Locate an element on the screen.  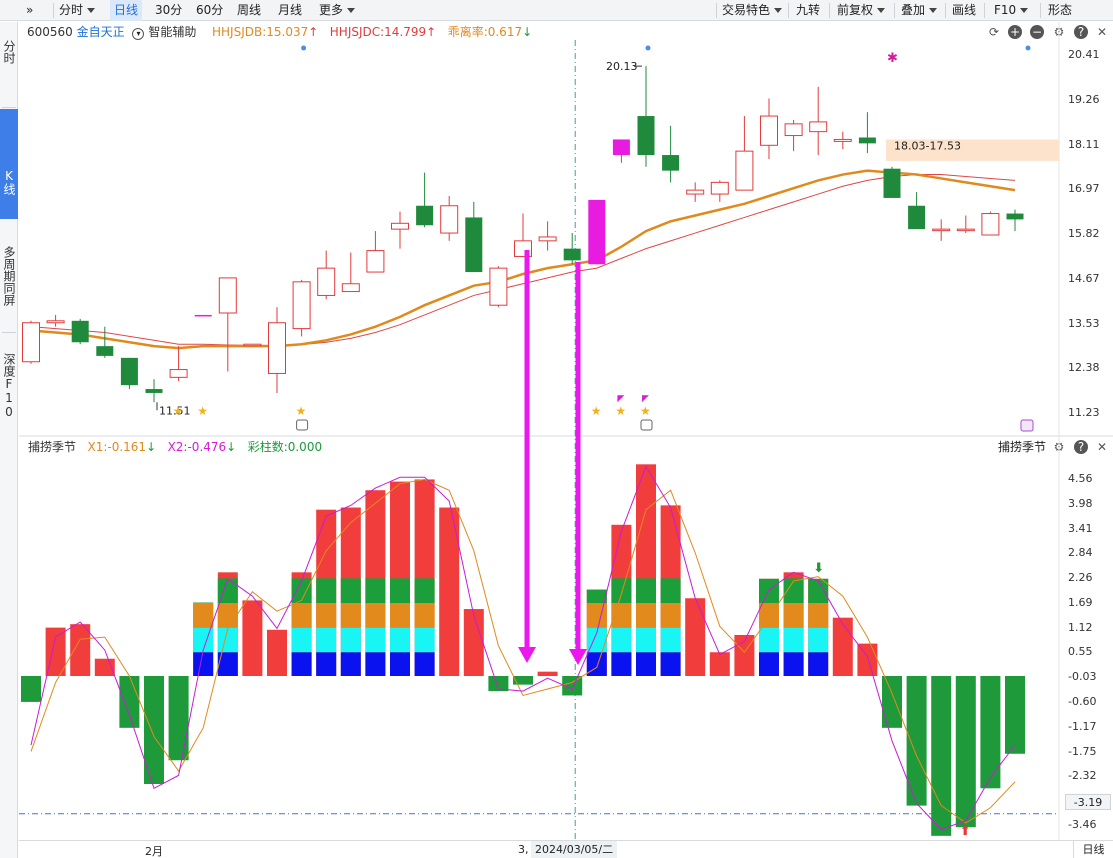
high-price-label: 20.13 is located at coordinates (622, 66).